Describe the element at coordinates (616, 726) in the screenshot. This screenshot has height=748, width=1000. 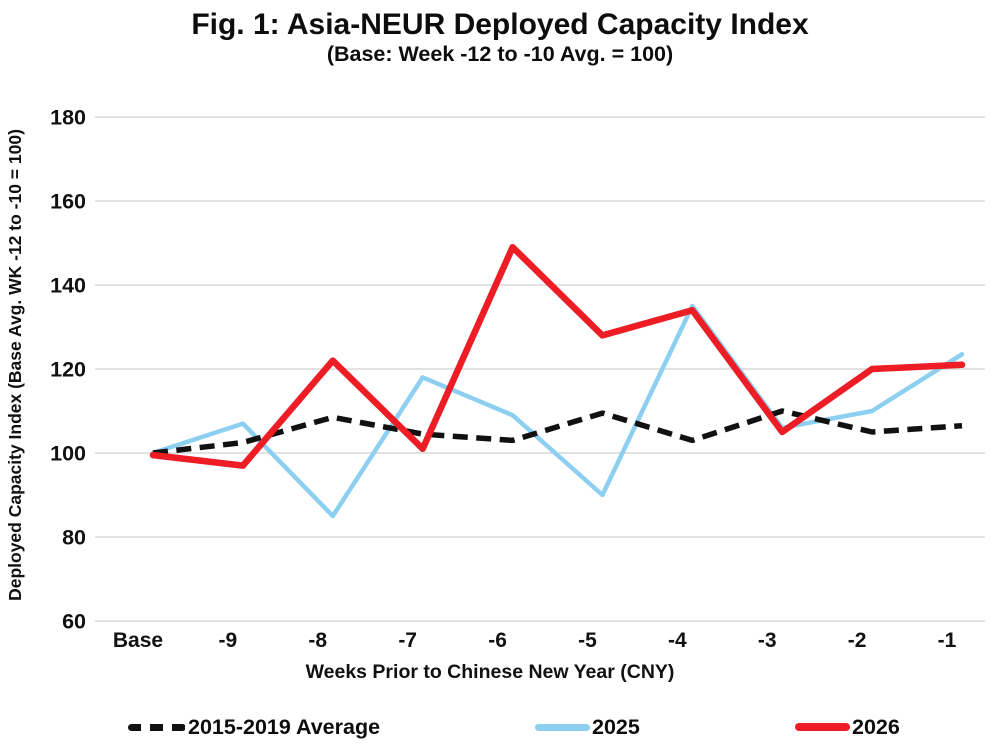
I see `legend-label-2025: 2025` at that location.